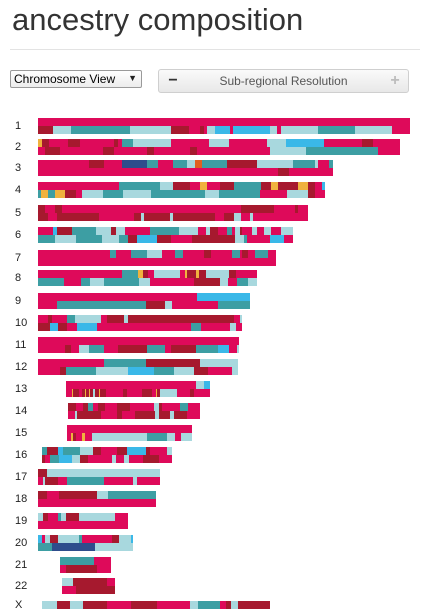 The width and height of the screenshot is (428, 615). What do you see at coordinates (18, 235) in the screenshot?
I see `chromosome-label: 6` at bounding box center [18, 235].